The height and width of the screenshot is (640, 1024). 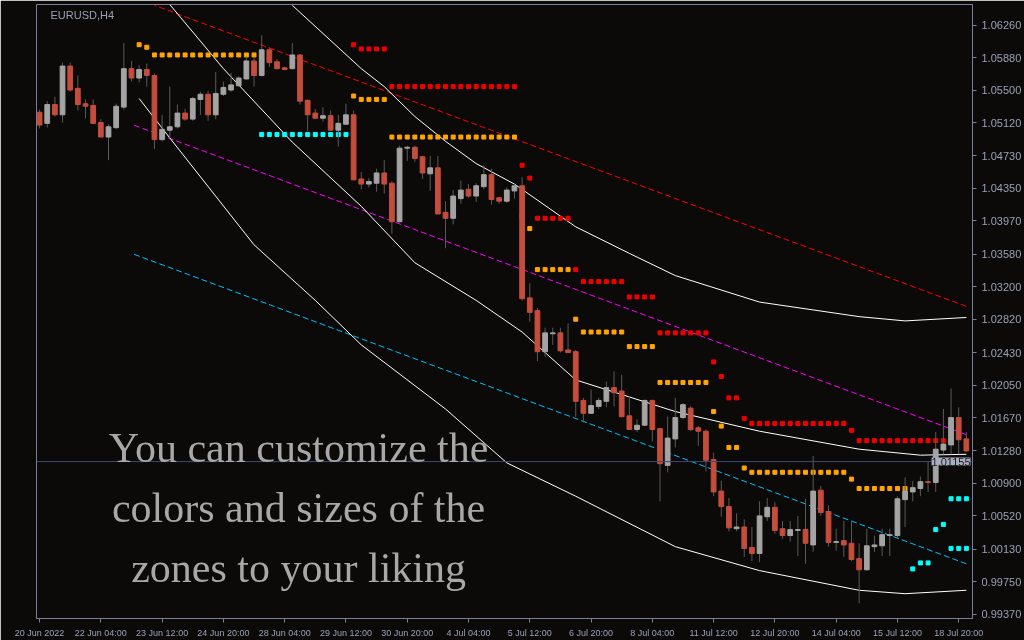 I want to click on x-tick-label: 30 Jun 20:00, so click(x=407, y=632).